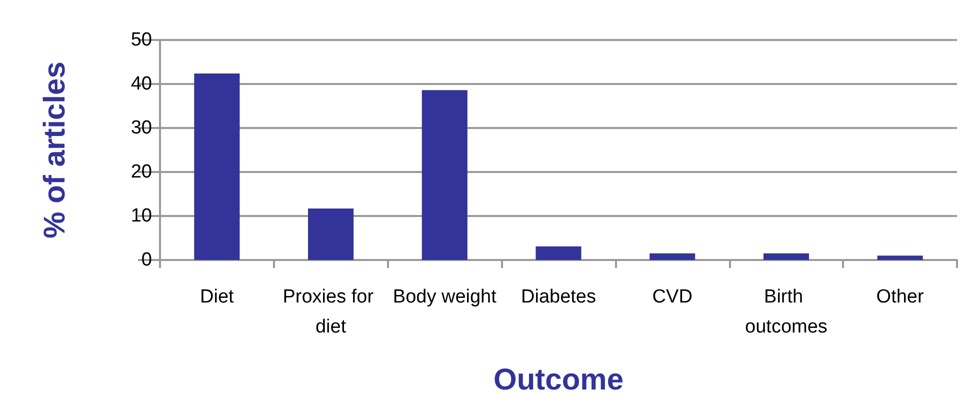 The height and width of the screenshot is (409, 969). I want to click on y-tick-label: 40, so click(141, 84).